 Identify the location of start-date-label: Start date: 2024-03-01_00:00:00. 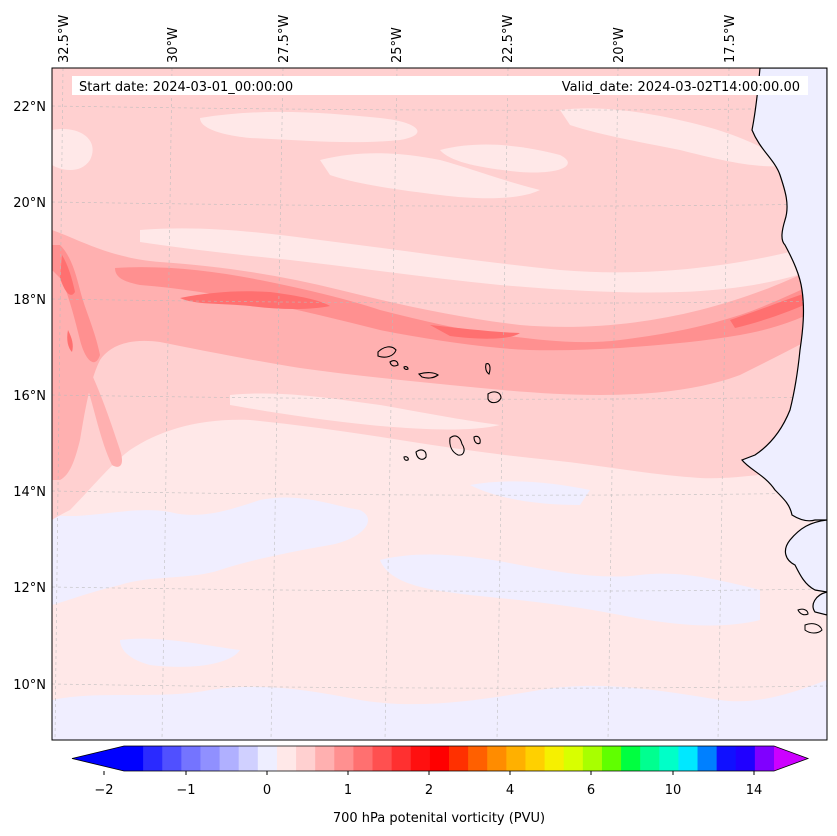
(186, 87).